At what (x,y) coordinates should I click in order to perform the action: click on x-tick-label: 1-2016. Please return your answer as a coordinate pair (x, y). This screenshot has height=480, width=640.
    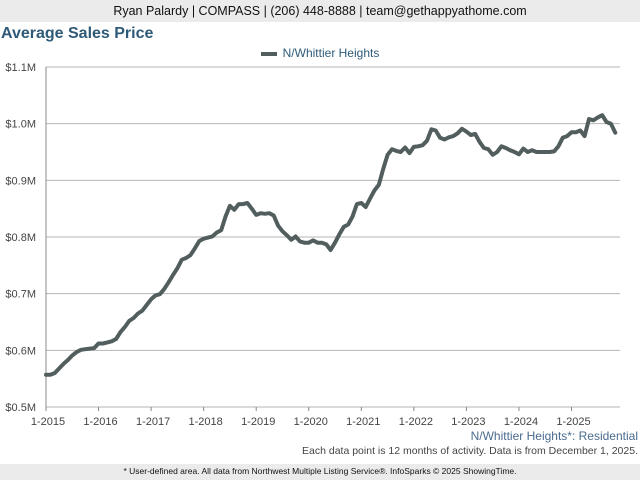
    Looking at the image, I should click on (100, 422).